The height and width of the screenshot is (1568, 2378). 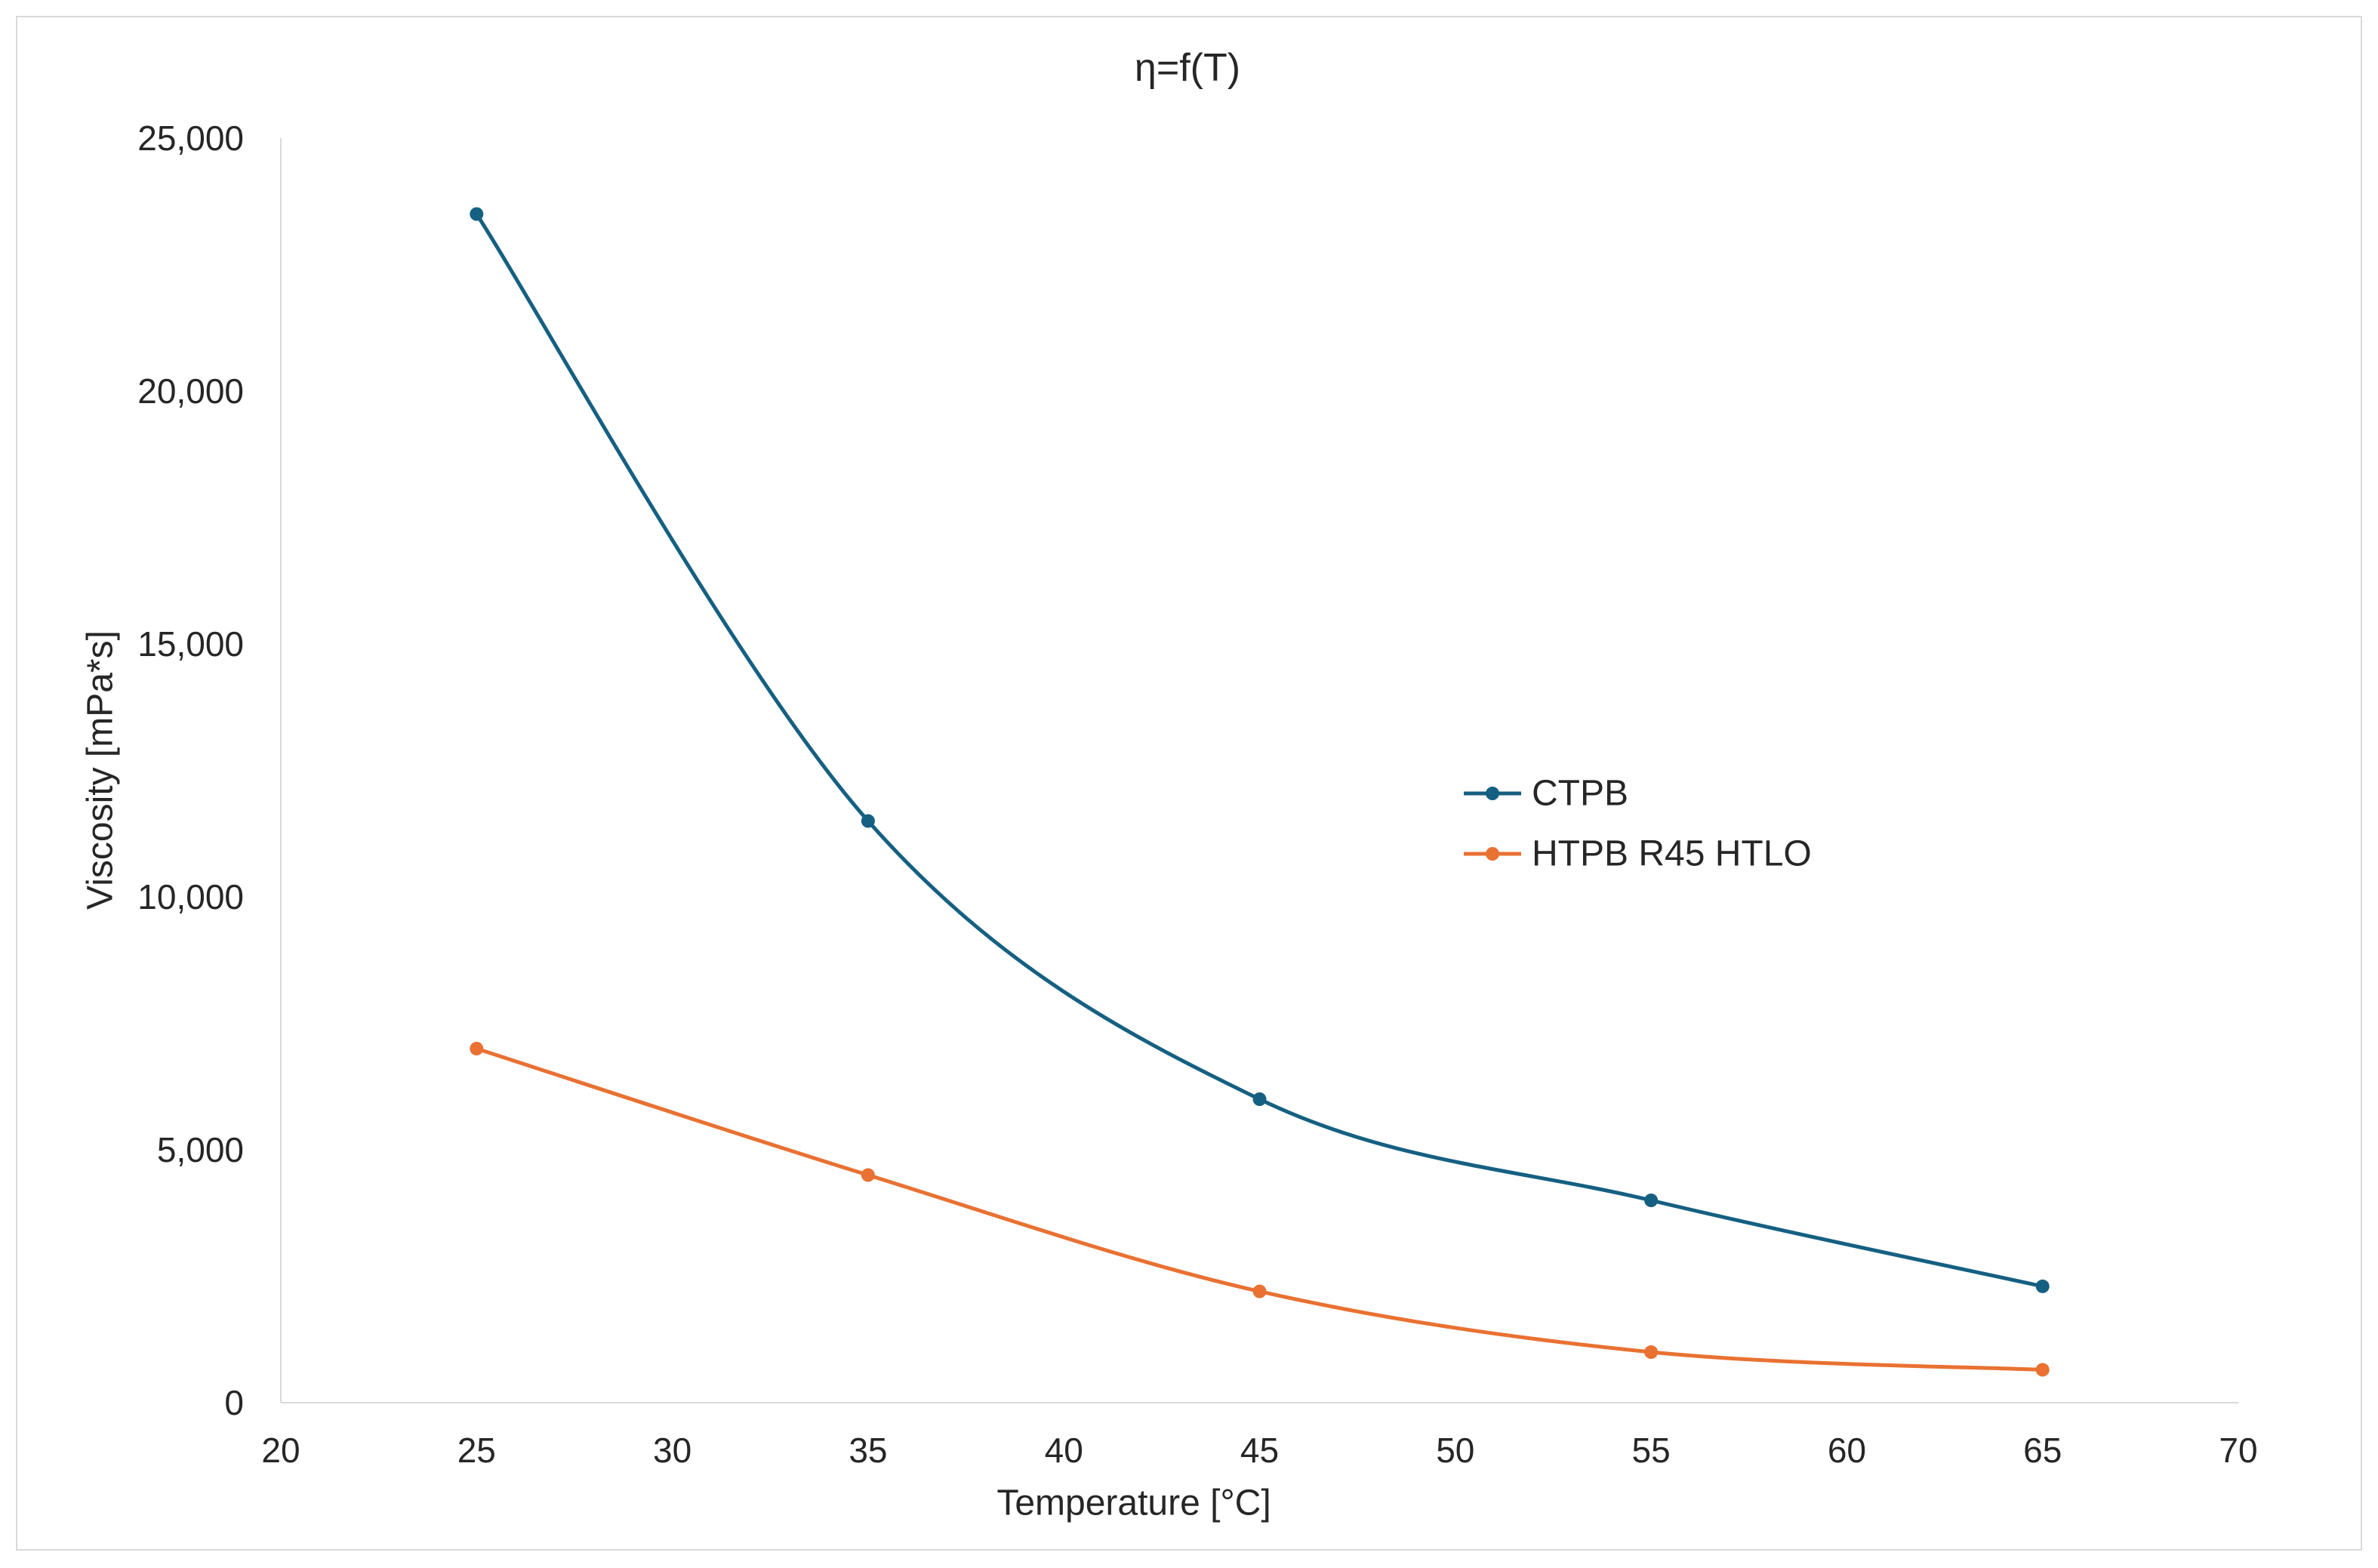 What do you see at coordinates (1492, 793) in the screenshot?
I see `legend-marker-ctpb` at bounding box center [1492, 793].